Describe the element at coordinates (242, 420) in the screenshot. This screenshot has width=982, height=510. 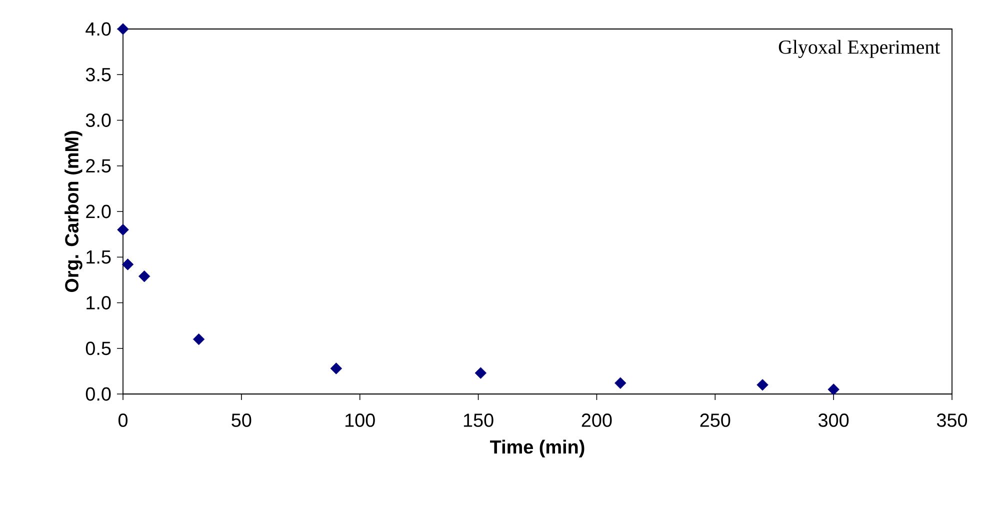
I see `x-tick-label: 50` at that location.